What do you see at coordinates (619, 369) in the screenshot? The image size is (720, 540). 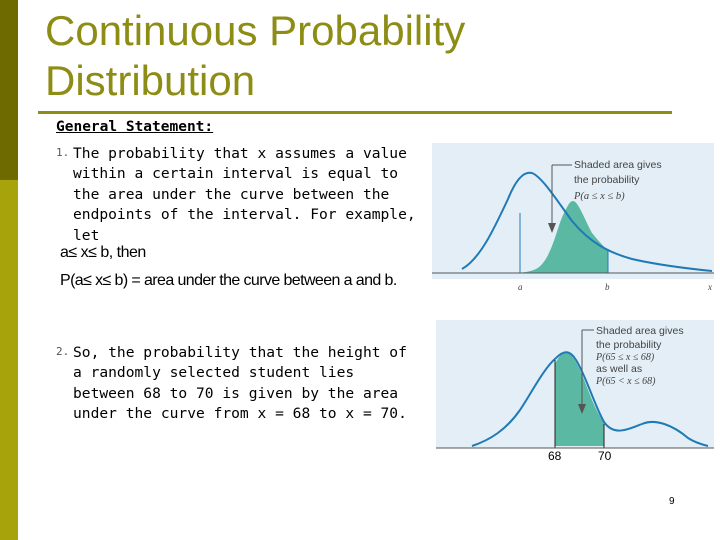 I see `caption-line-4: as well as` at bounding box center [619, 369].